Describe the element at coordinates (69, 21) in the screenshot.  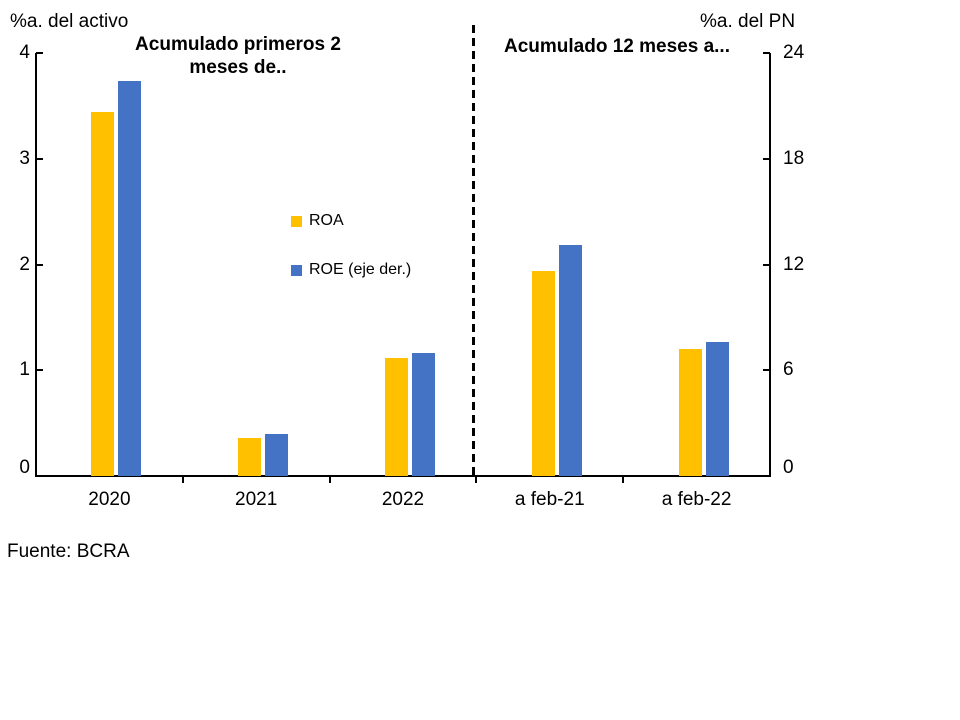
I see `left-axis-caption: %a. del activo` at that location.